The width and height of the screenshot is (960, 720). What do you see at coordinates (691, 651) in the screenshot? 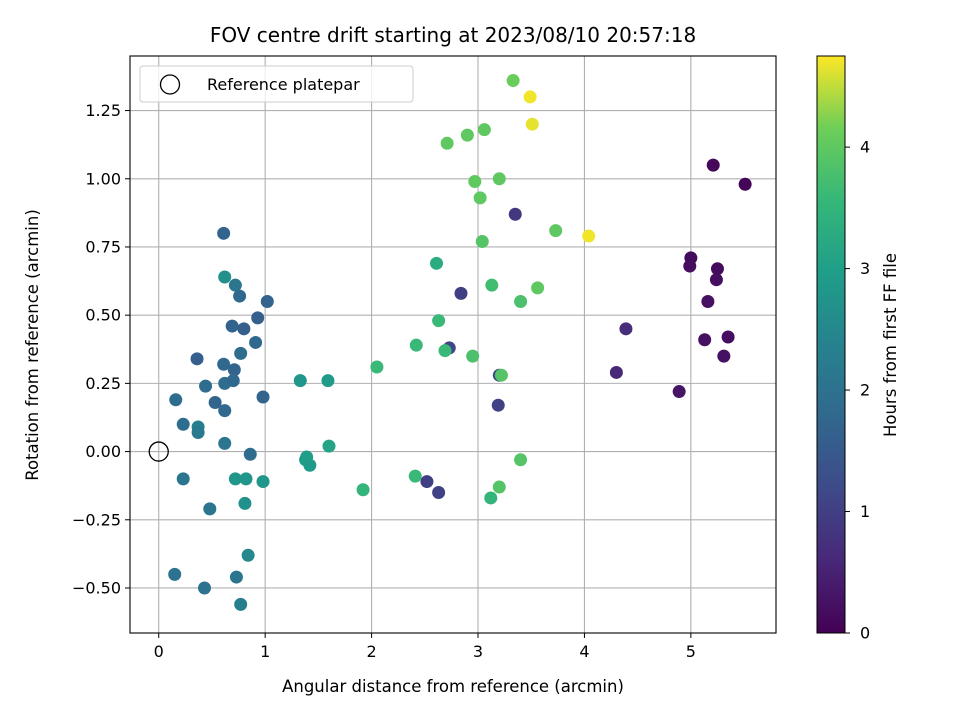
I see `x-tick-label: 5` at bounding box center [691, 651].